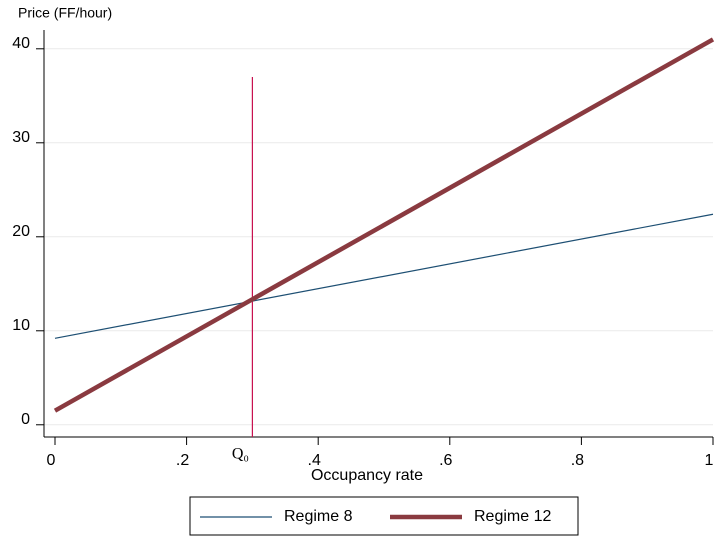 Image resolution: width=719 pixels, height=538 pixels. I want to click on legend-box, so click(384, 516).